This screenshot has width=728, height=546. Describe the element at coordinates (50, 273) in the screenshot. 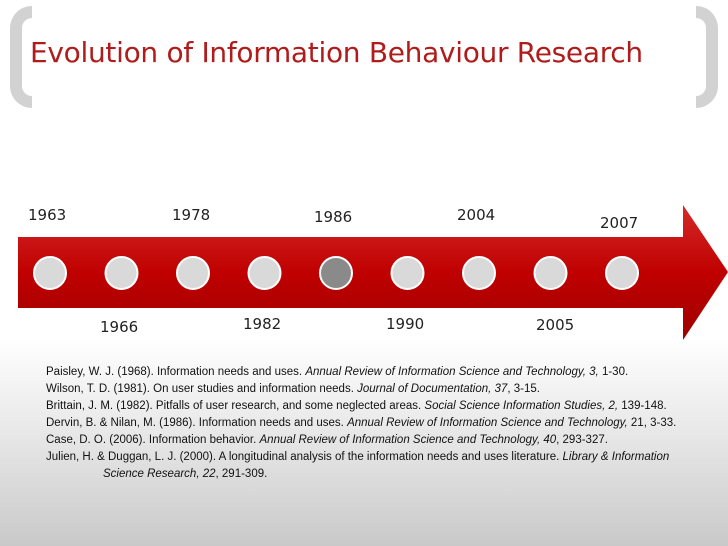

I see `timeline-node-1963` at that location.